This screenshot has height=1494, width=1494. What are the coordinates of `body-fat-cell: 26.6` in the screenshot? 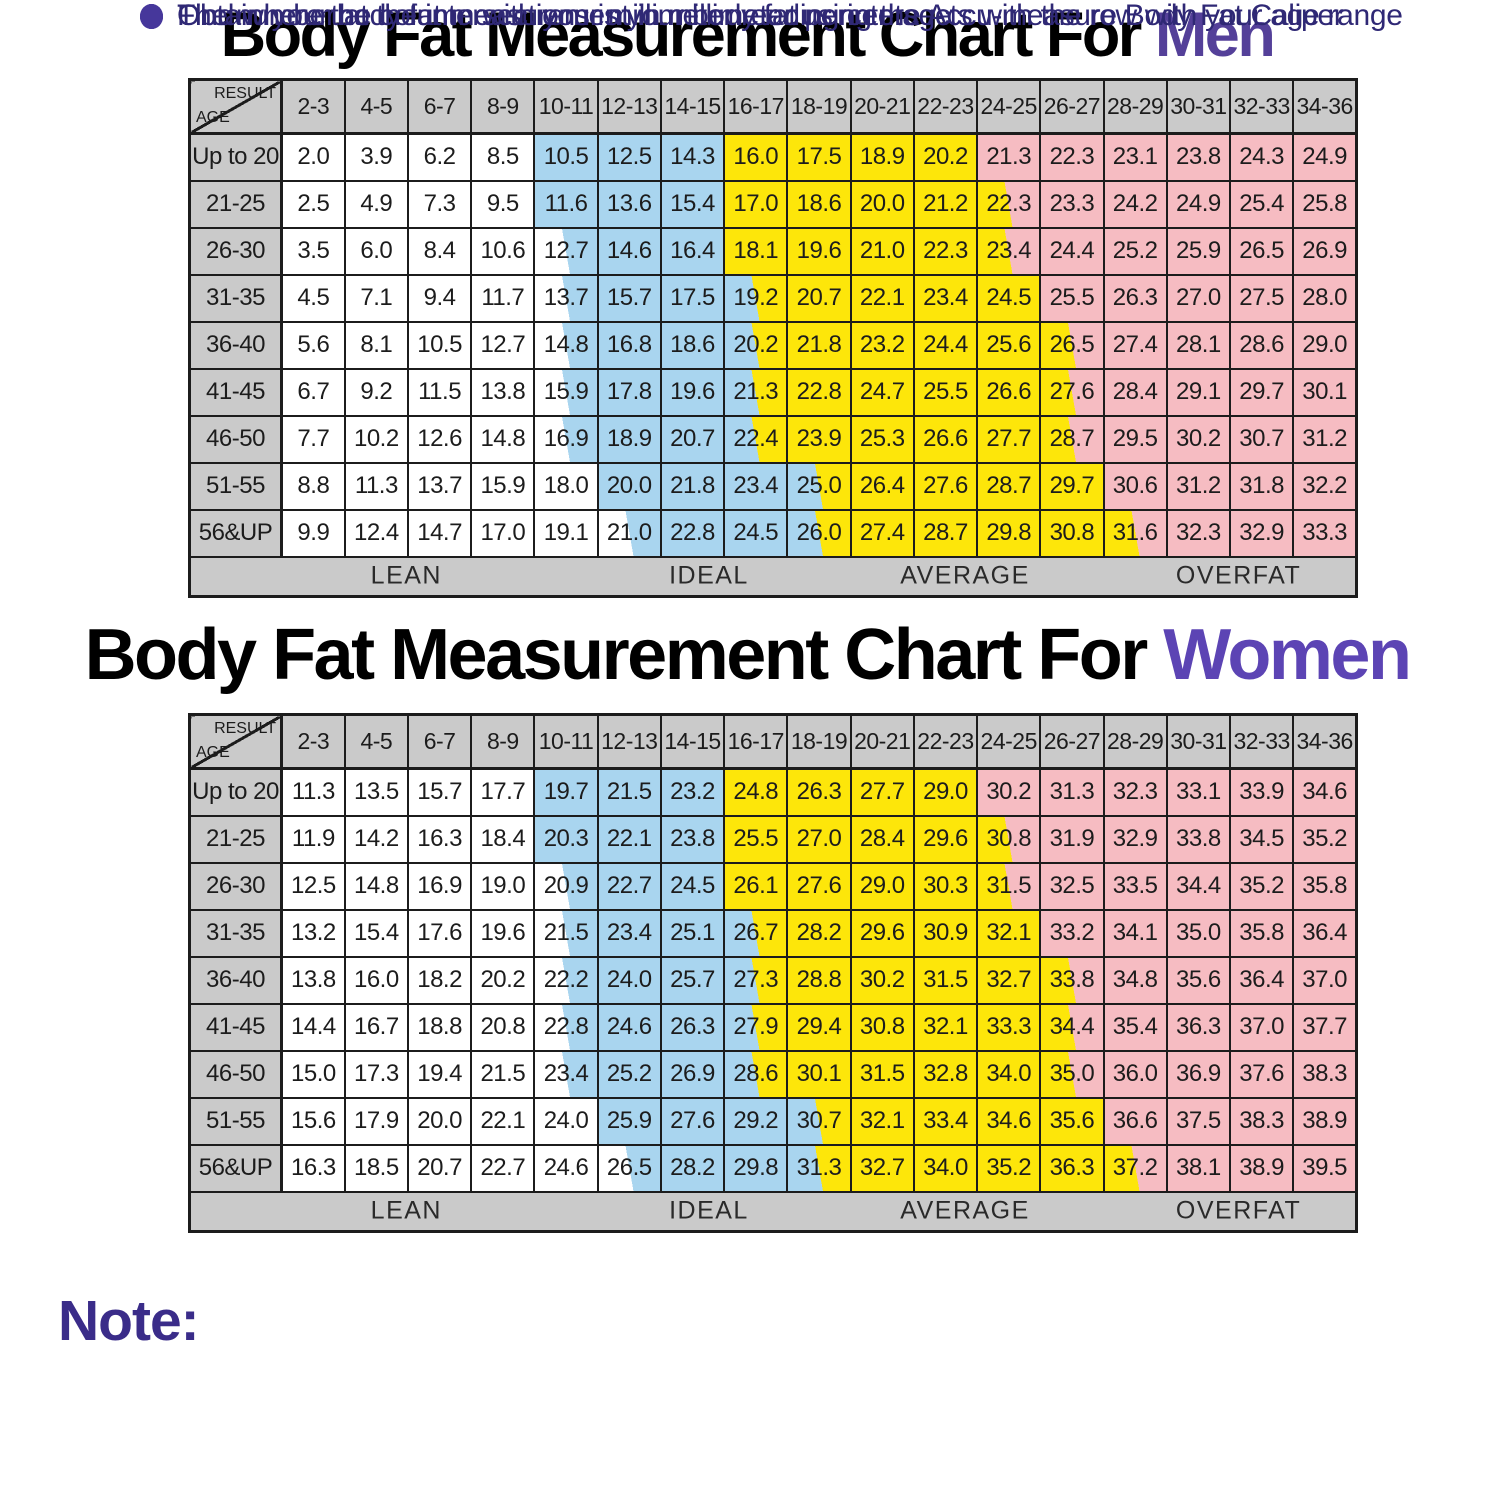 It's located at (945, 439).